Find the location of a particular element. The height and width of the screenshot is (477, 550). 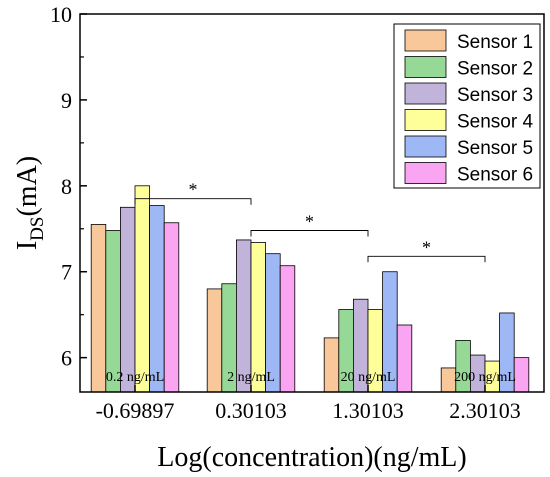

y-tick-label: 8 is located at coordinates (66, 186).